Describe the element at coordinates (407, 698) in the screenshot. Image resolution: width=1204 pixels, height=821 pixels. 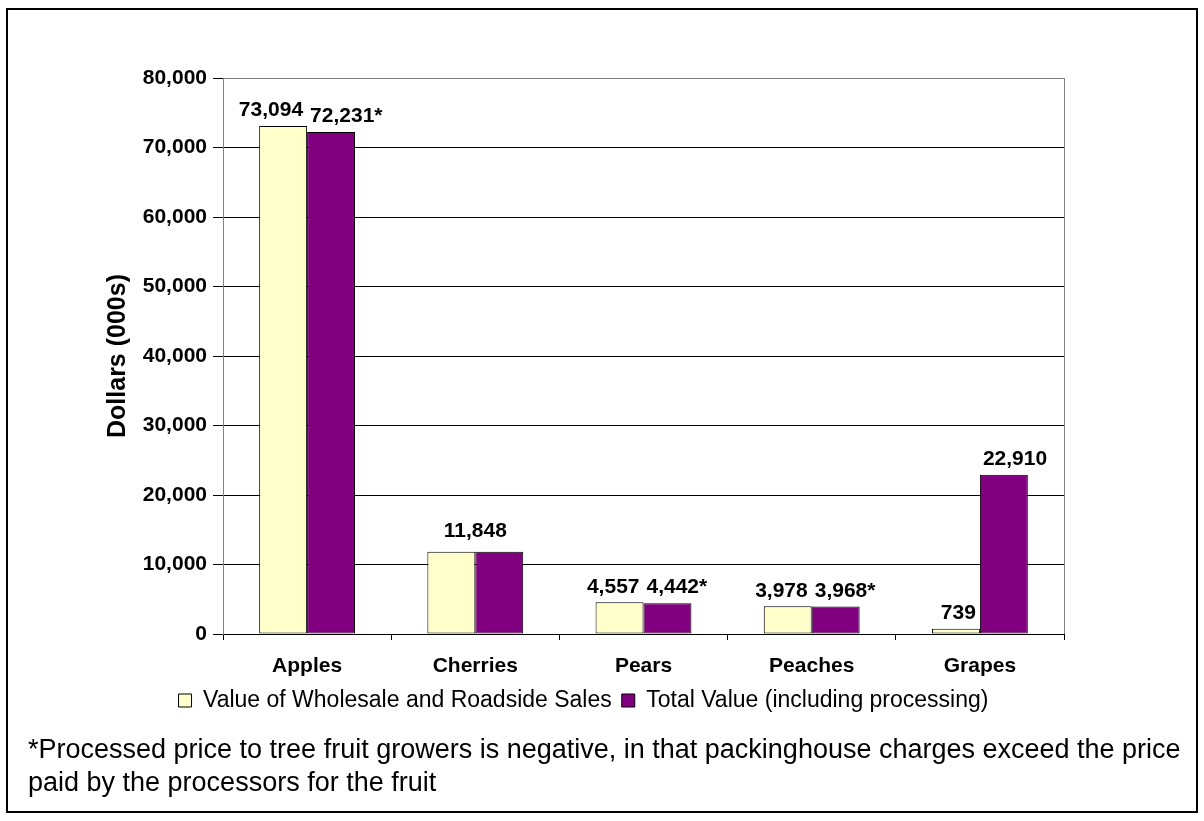
I see `legend-label: Value of Wholesale and Roadside Sales` at that location.